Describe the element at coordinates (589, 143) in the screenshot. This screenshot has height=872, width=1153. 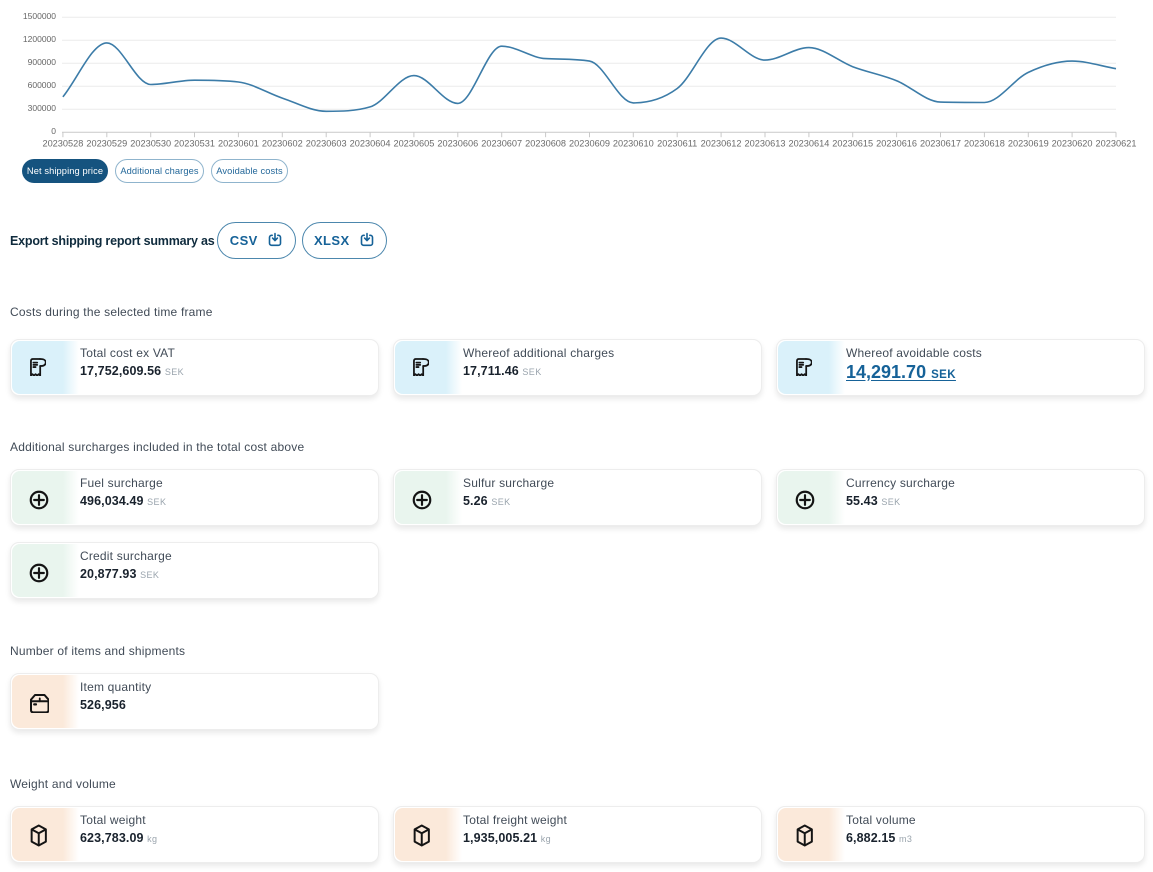
I see `svg-text: 20230609` at that location.